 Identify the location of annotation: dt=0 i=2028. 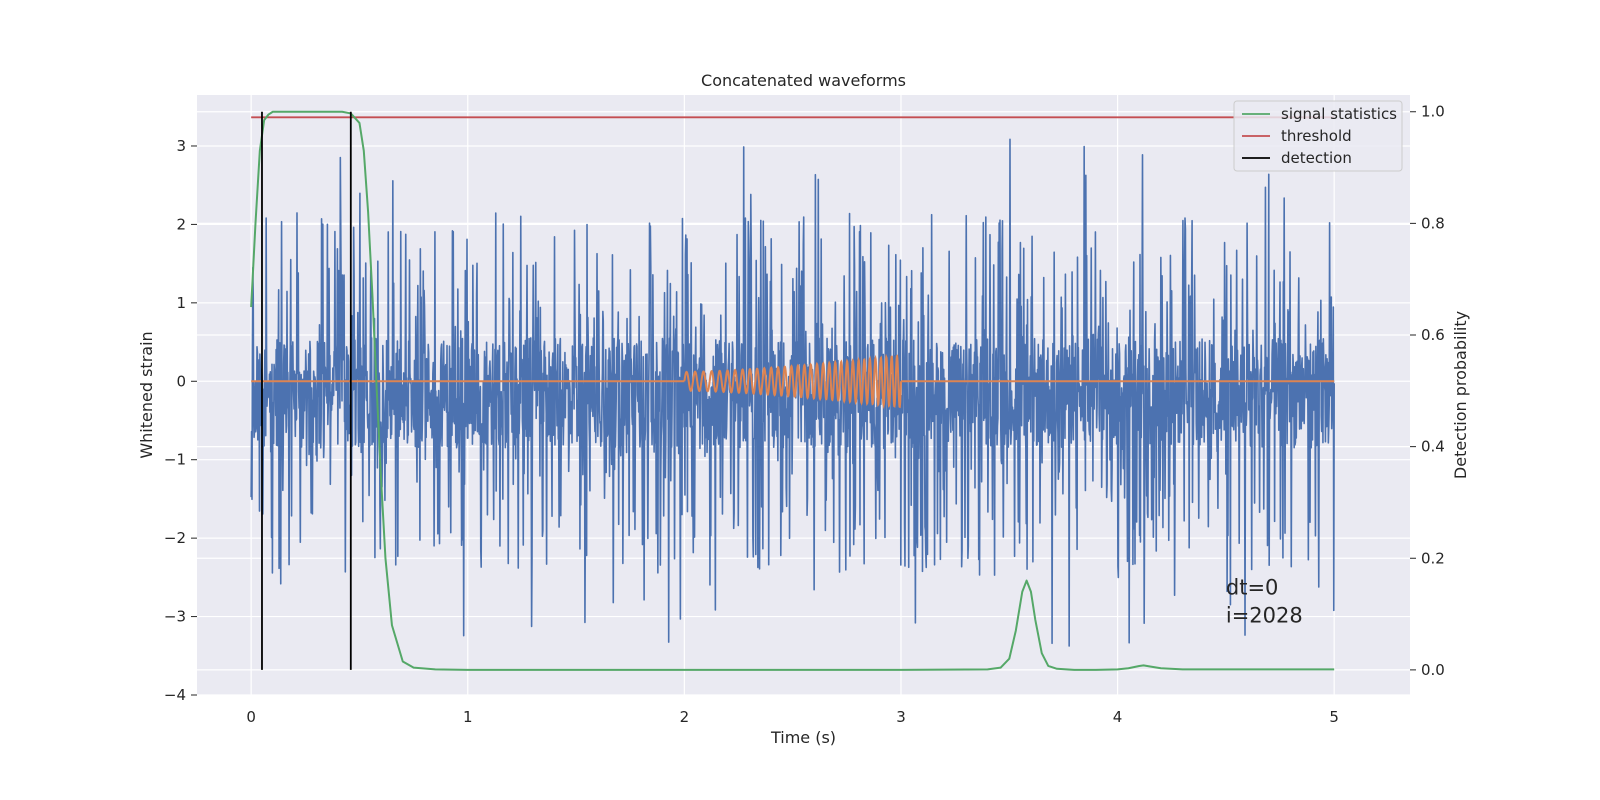
(1264, 602).